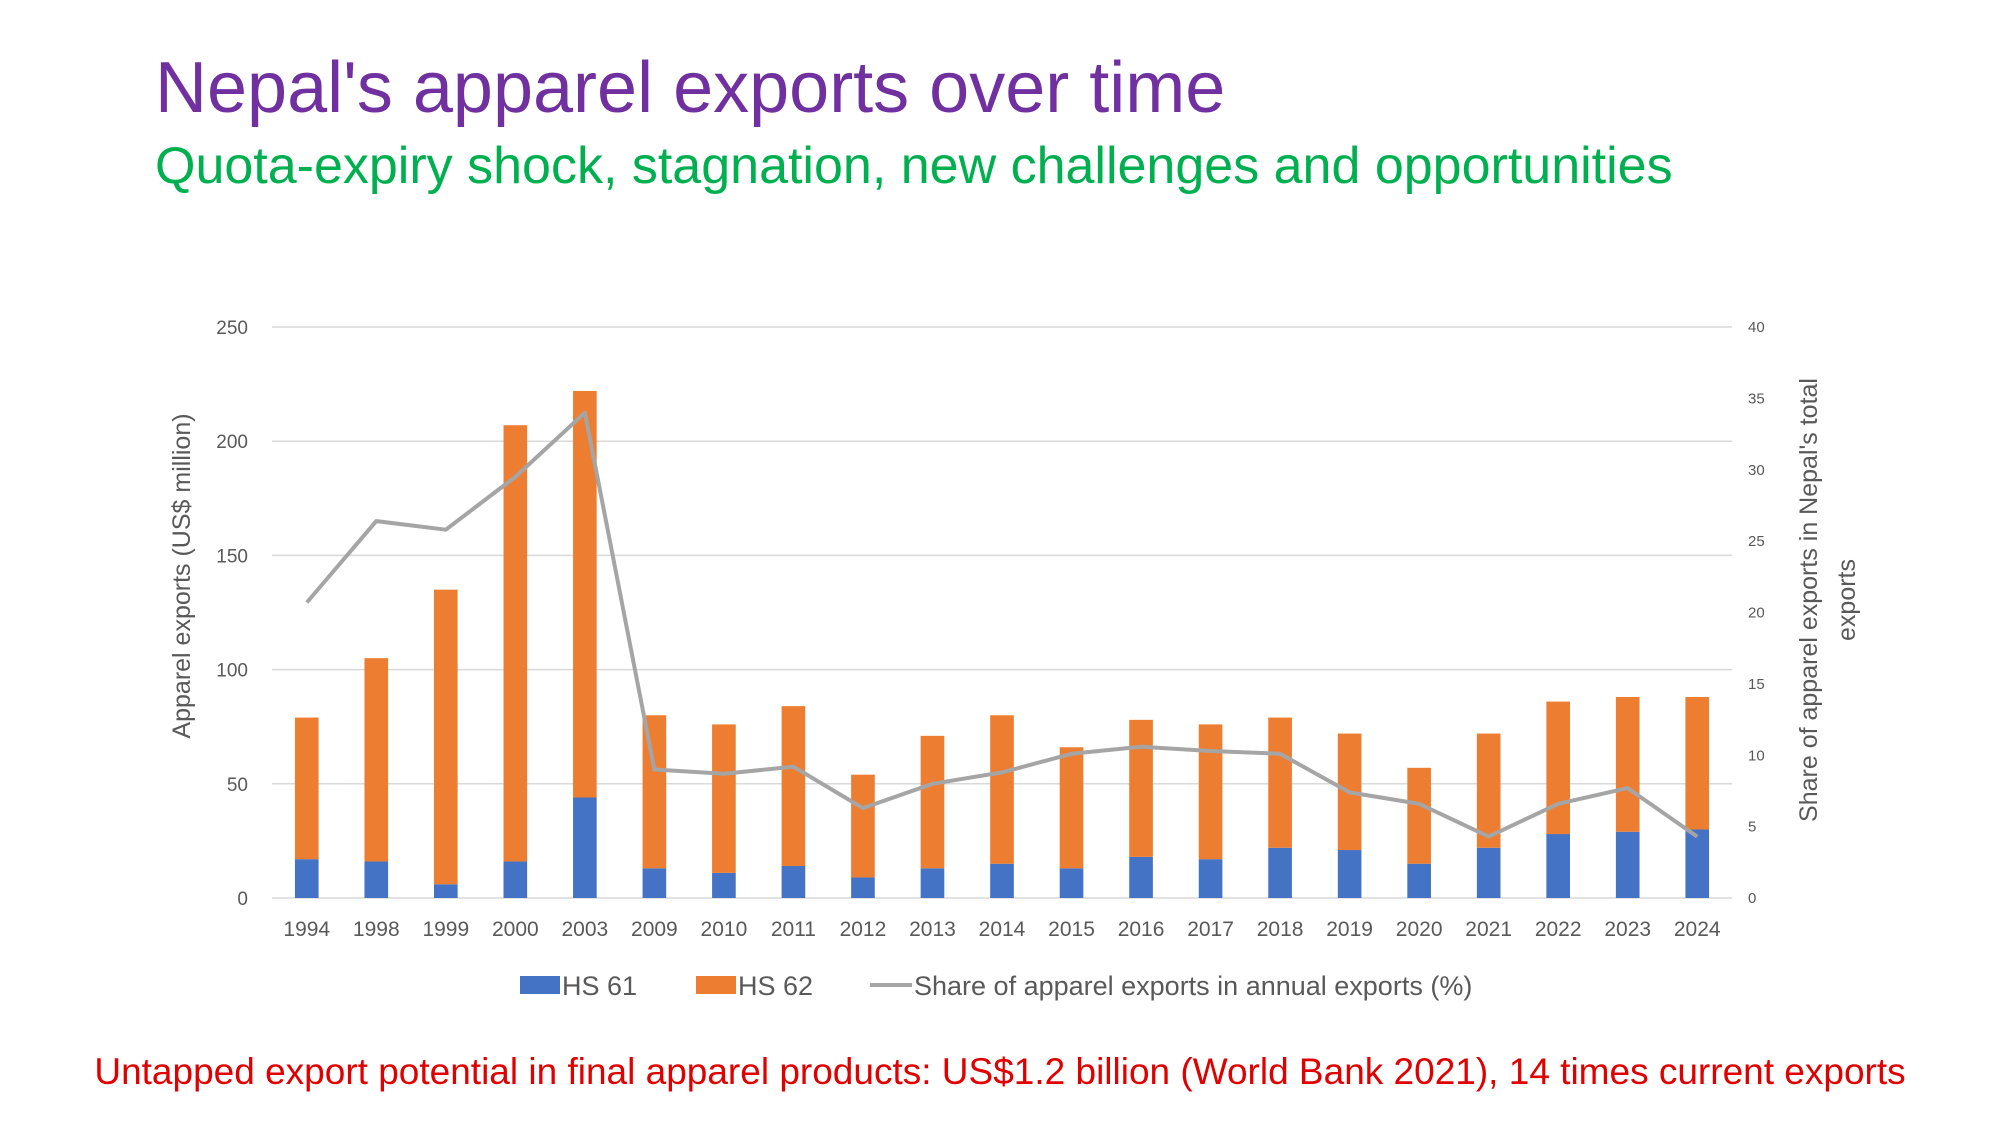 Image resolution: width=2000 pixels, height=1125 pixels. I want to click on x-tick-label: 2022, so click(1558, 929).